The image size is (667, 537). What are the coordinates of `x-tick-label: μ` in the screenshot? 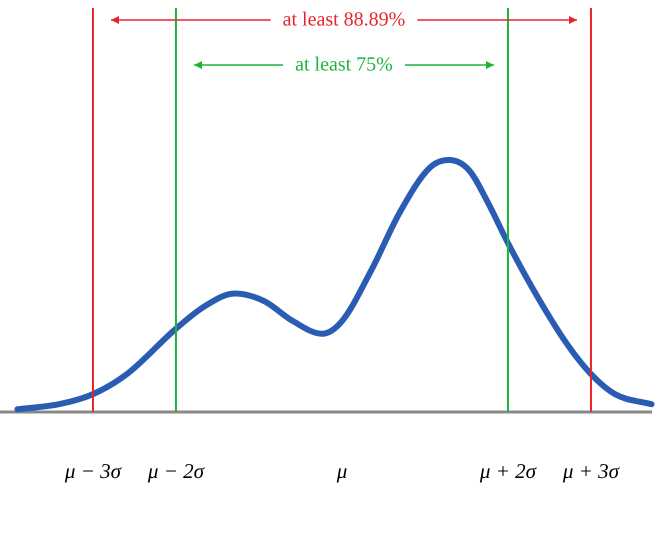 It's located at (342, 470).